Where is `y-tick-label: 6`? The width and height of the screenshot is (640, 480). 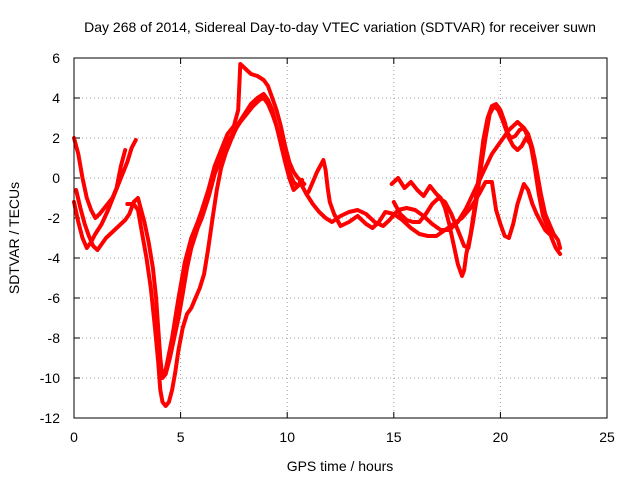 y-tick-label: 6 is located at coordinates (56, 58).